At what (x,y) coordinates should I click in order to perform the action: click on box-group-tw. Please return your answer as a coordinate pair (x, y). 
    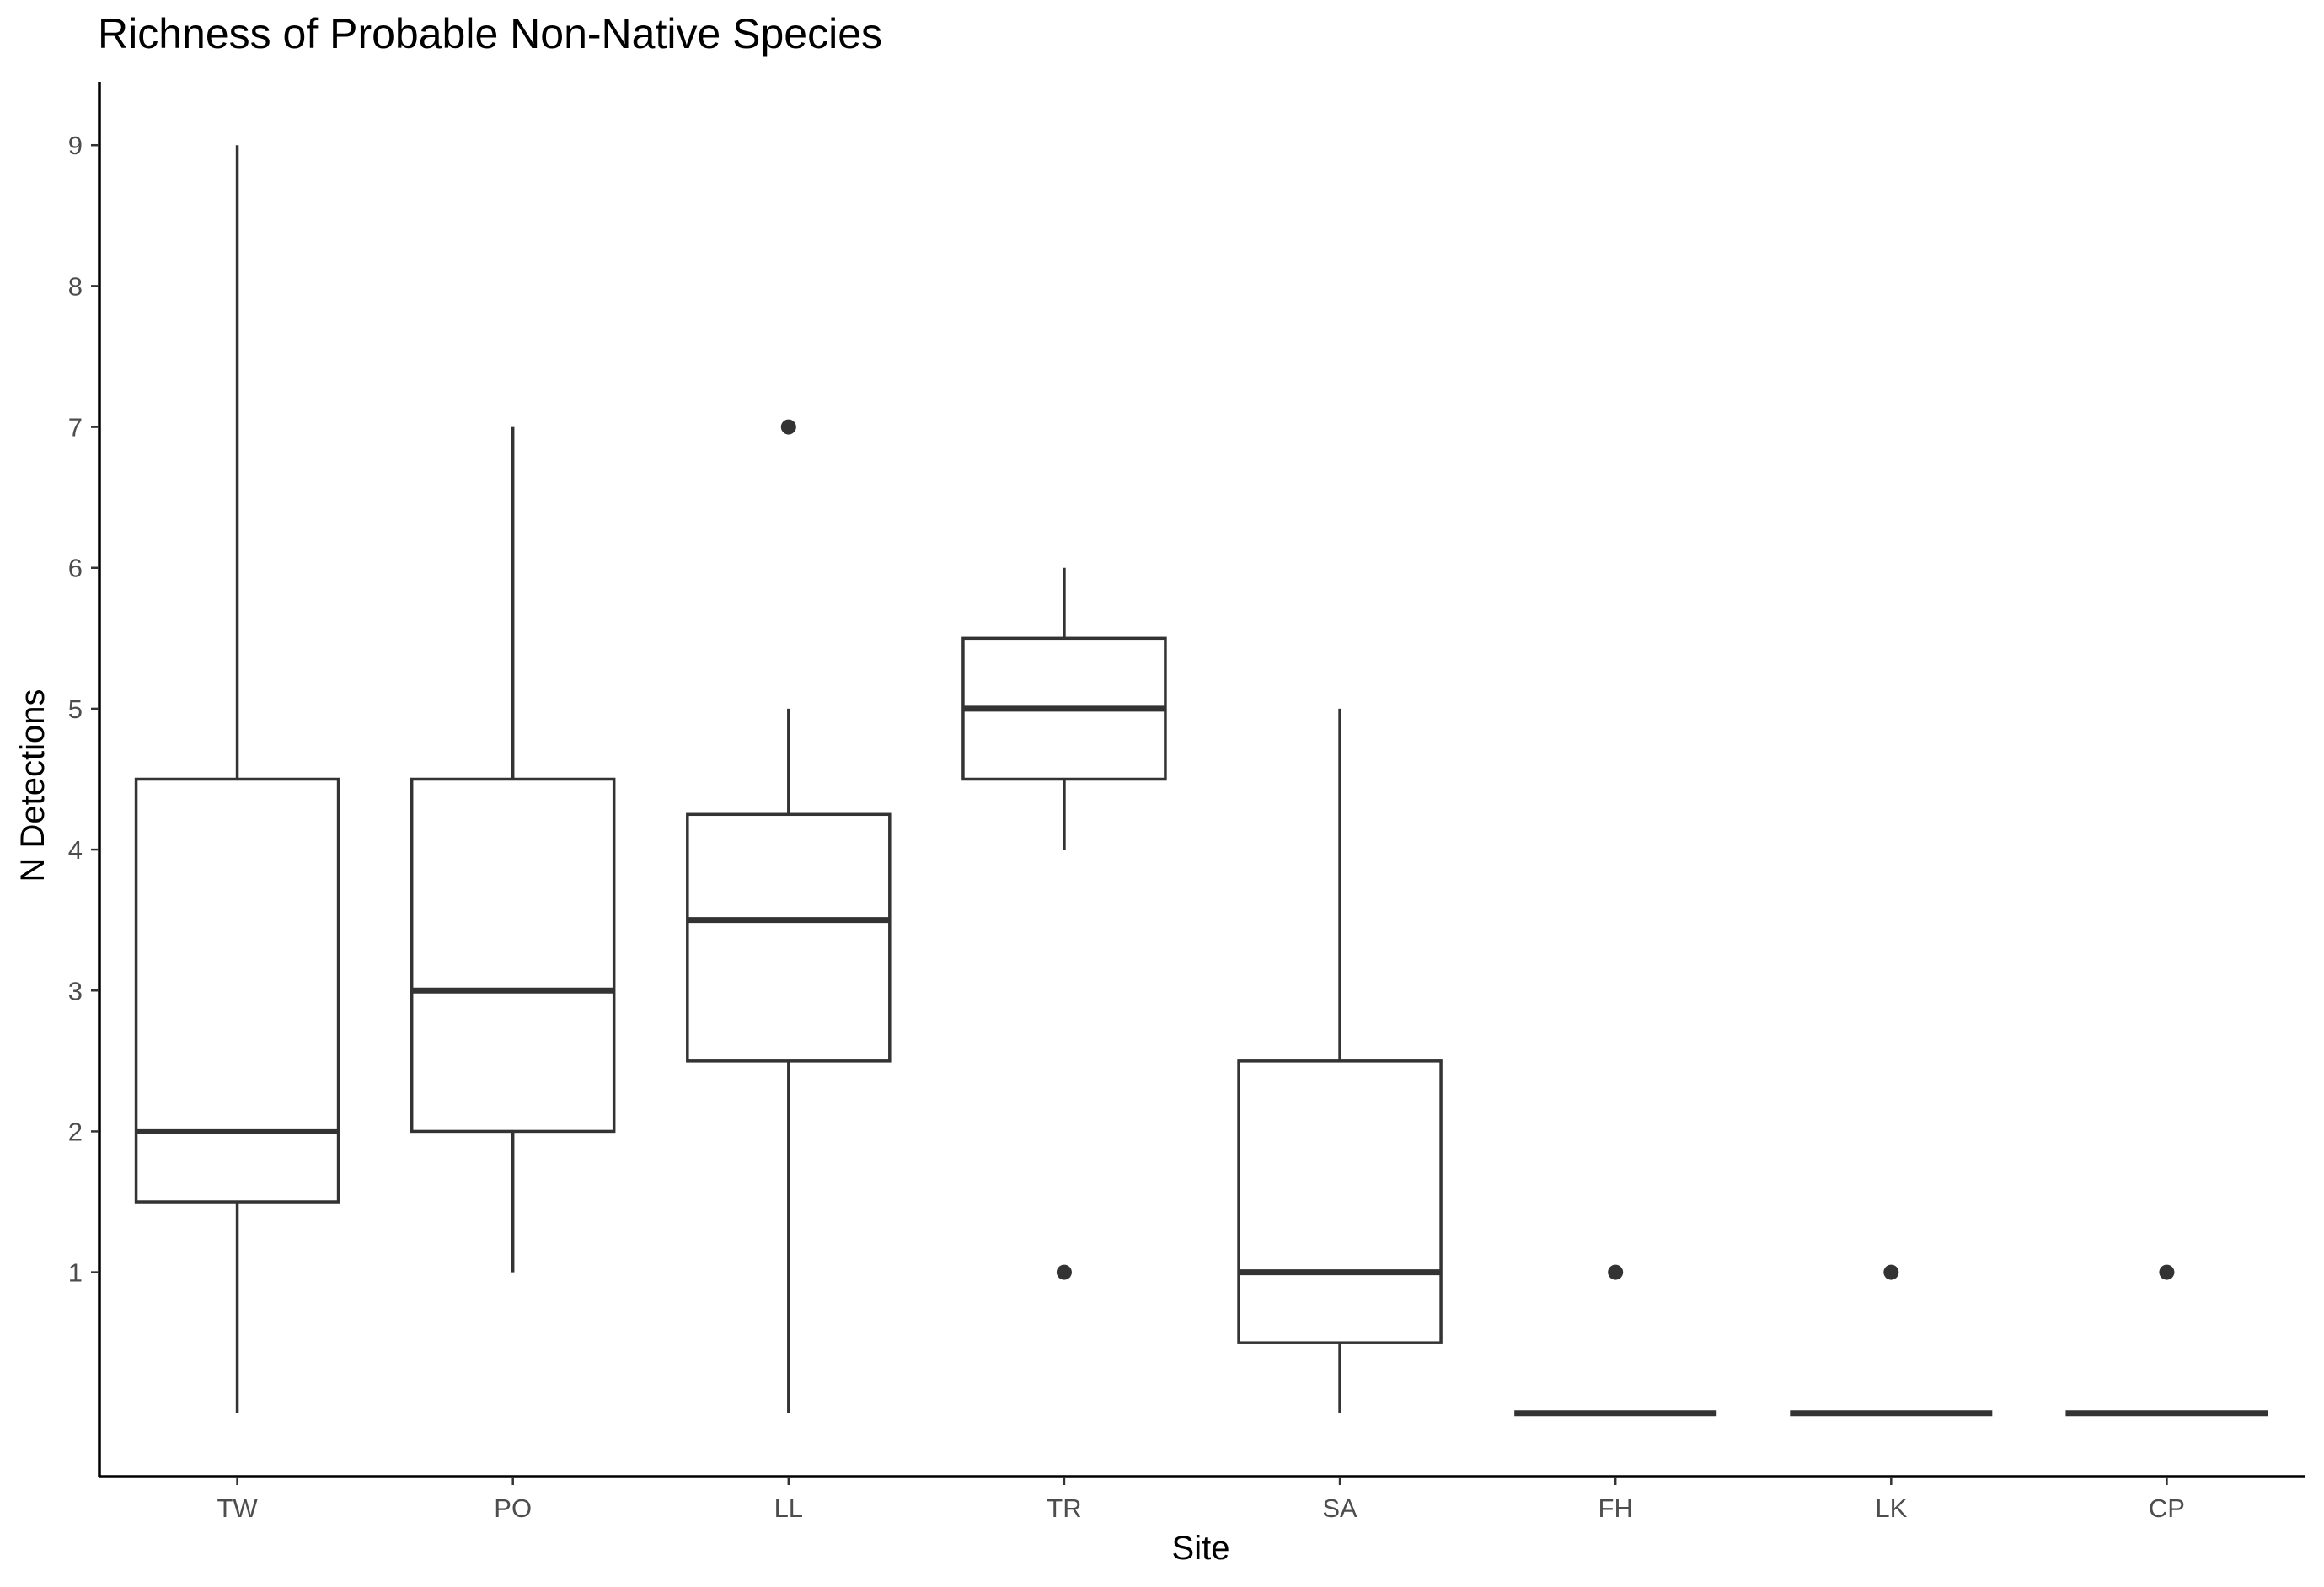
    Looking at the image, I should click on (237, 779).